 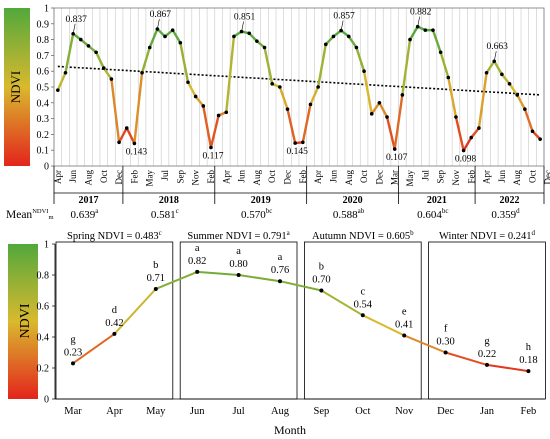 I want to click on mean-value: 0.581c, so click(x=165, y=214).